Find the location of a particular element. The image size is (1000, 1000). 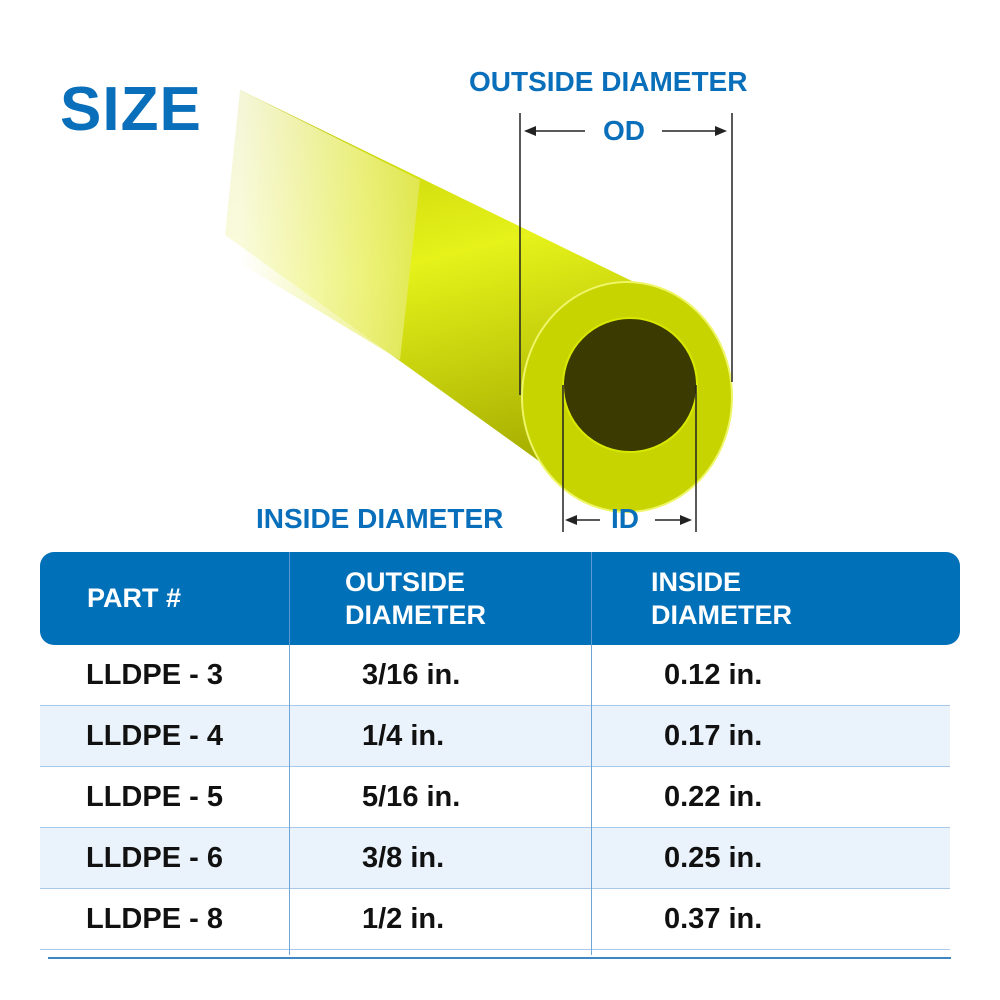

cell-outside-diameter: 5/16 in. is located at coordinates (411, 796).